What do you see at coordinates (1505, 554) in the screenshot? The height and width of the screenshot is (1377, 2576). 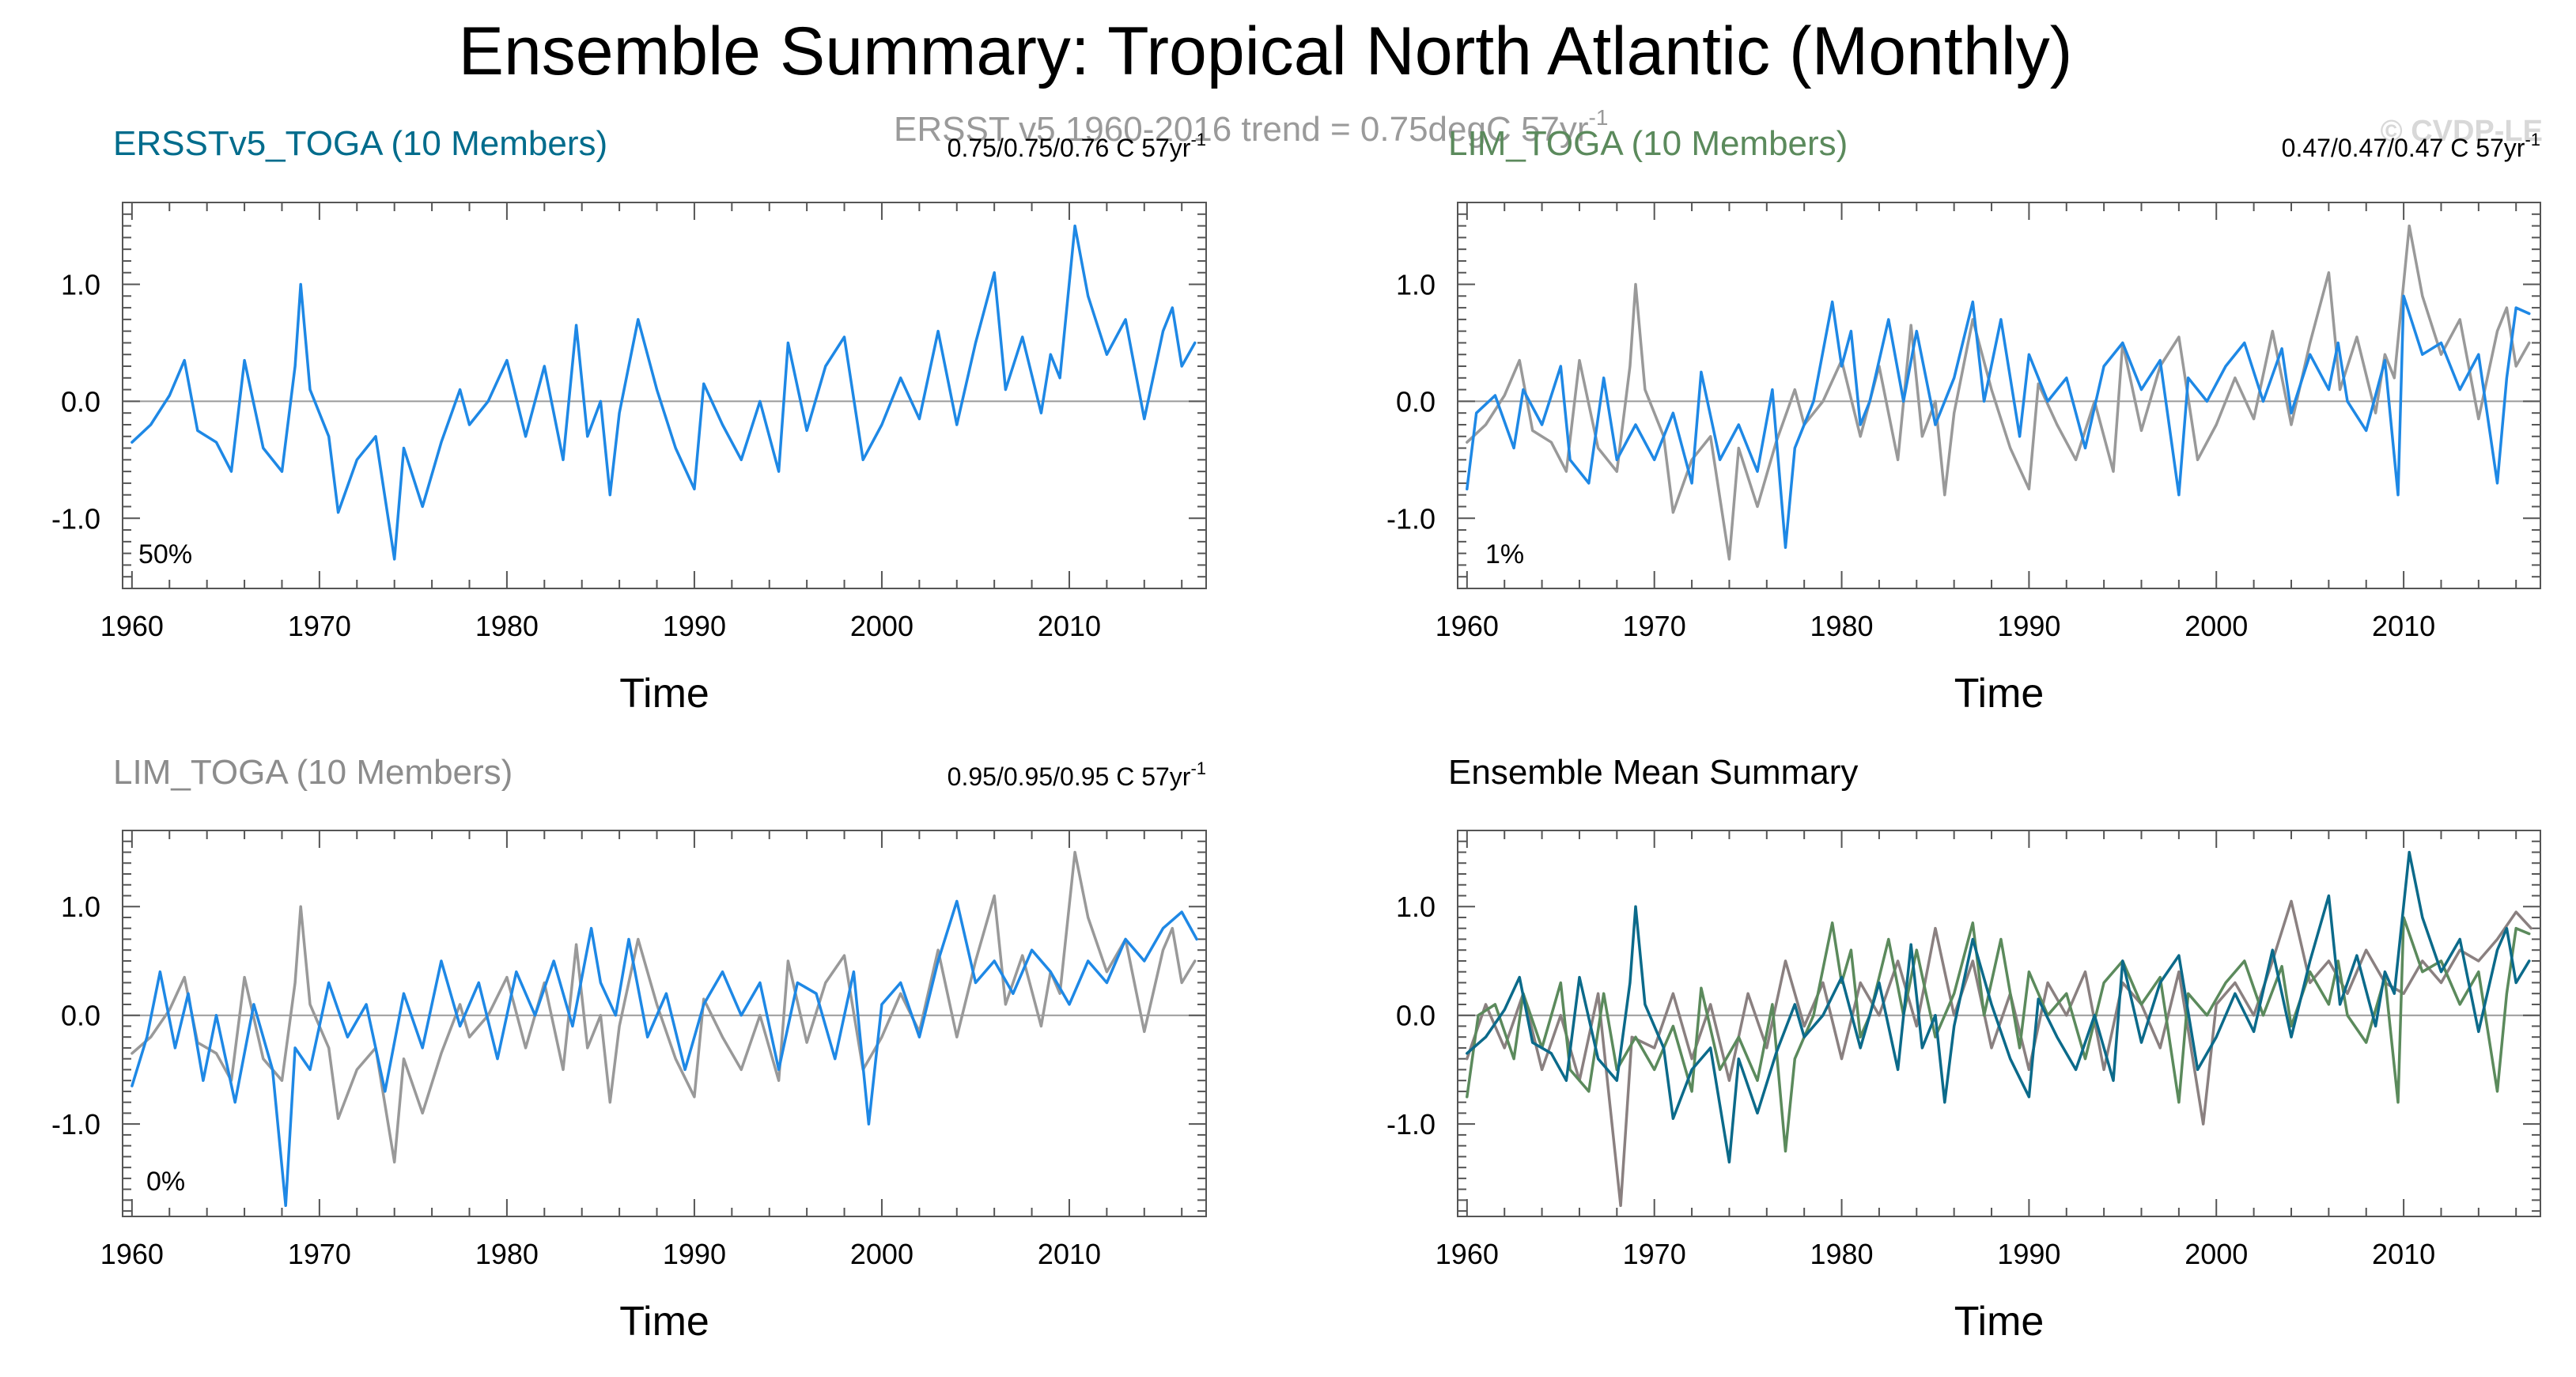 I see `percentile-label: 1%` at bounding box center [1505, 554].